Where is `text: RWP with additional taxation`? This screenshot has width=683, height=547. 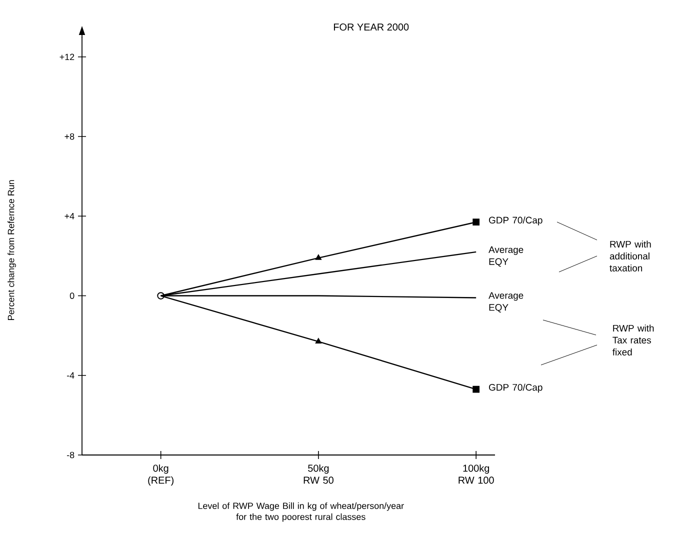 text: RWP with additional taxation is located at coordinates (630, 256).